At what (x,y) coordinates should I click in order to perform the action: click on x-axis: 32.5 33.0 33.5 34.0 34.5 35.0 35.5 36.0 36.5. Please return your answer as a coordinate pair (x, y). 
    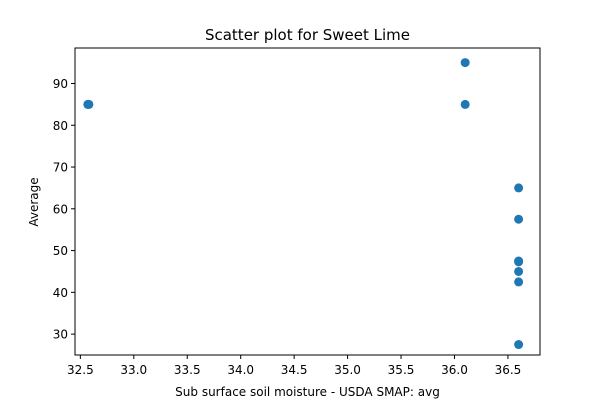
    Looking at the image, I should click on (294, 366).